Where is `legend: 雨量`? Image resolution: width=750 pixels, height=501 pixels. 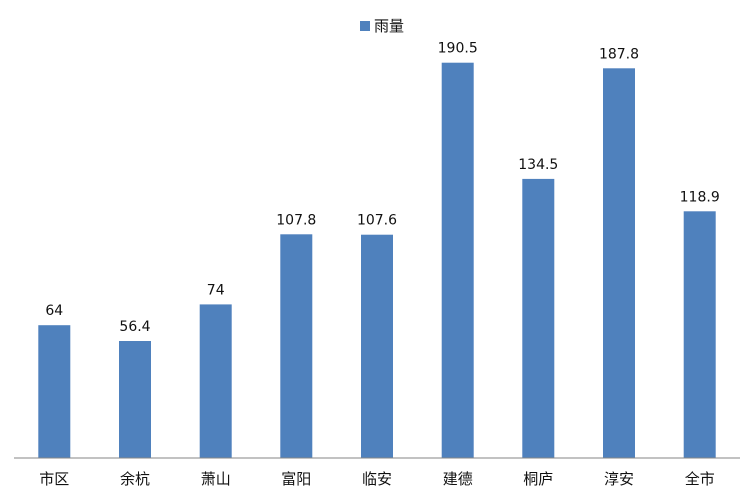 legend: 雨量 is located at coordinates (382, 26).